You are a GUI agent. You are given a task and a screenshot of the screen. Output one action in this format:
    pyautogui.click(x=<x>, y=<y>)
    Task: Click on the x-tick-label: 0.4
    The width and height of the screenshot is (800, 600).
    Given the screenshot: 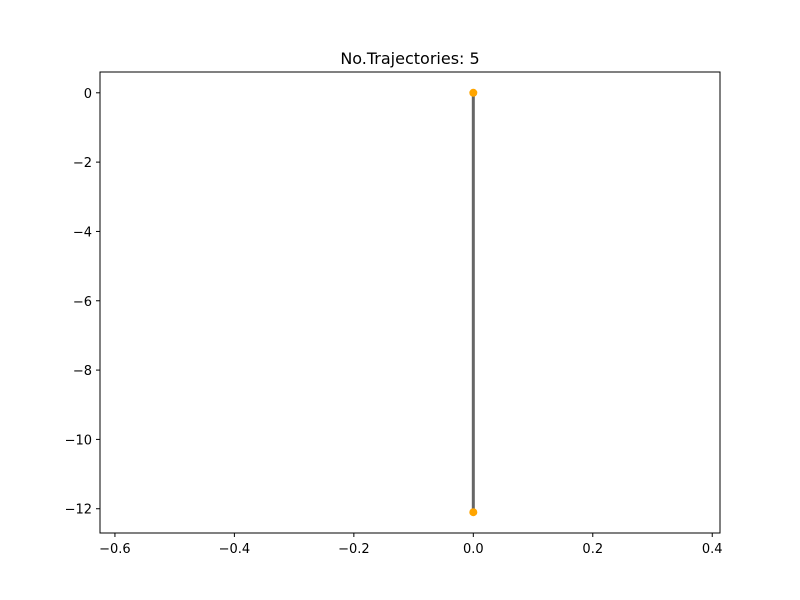 What is the action you would take?
    pyautogui.click(x=712, y=549)
    